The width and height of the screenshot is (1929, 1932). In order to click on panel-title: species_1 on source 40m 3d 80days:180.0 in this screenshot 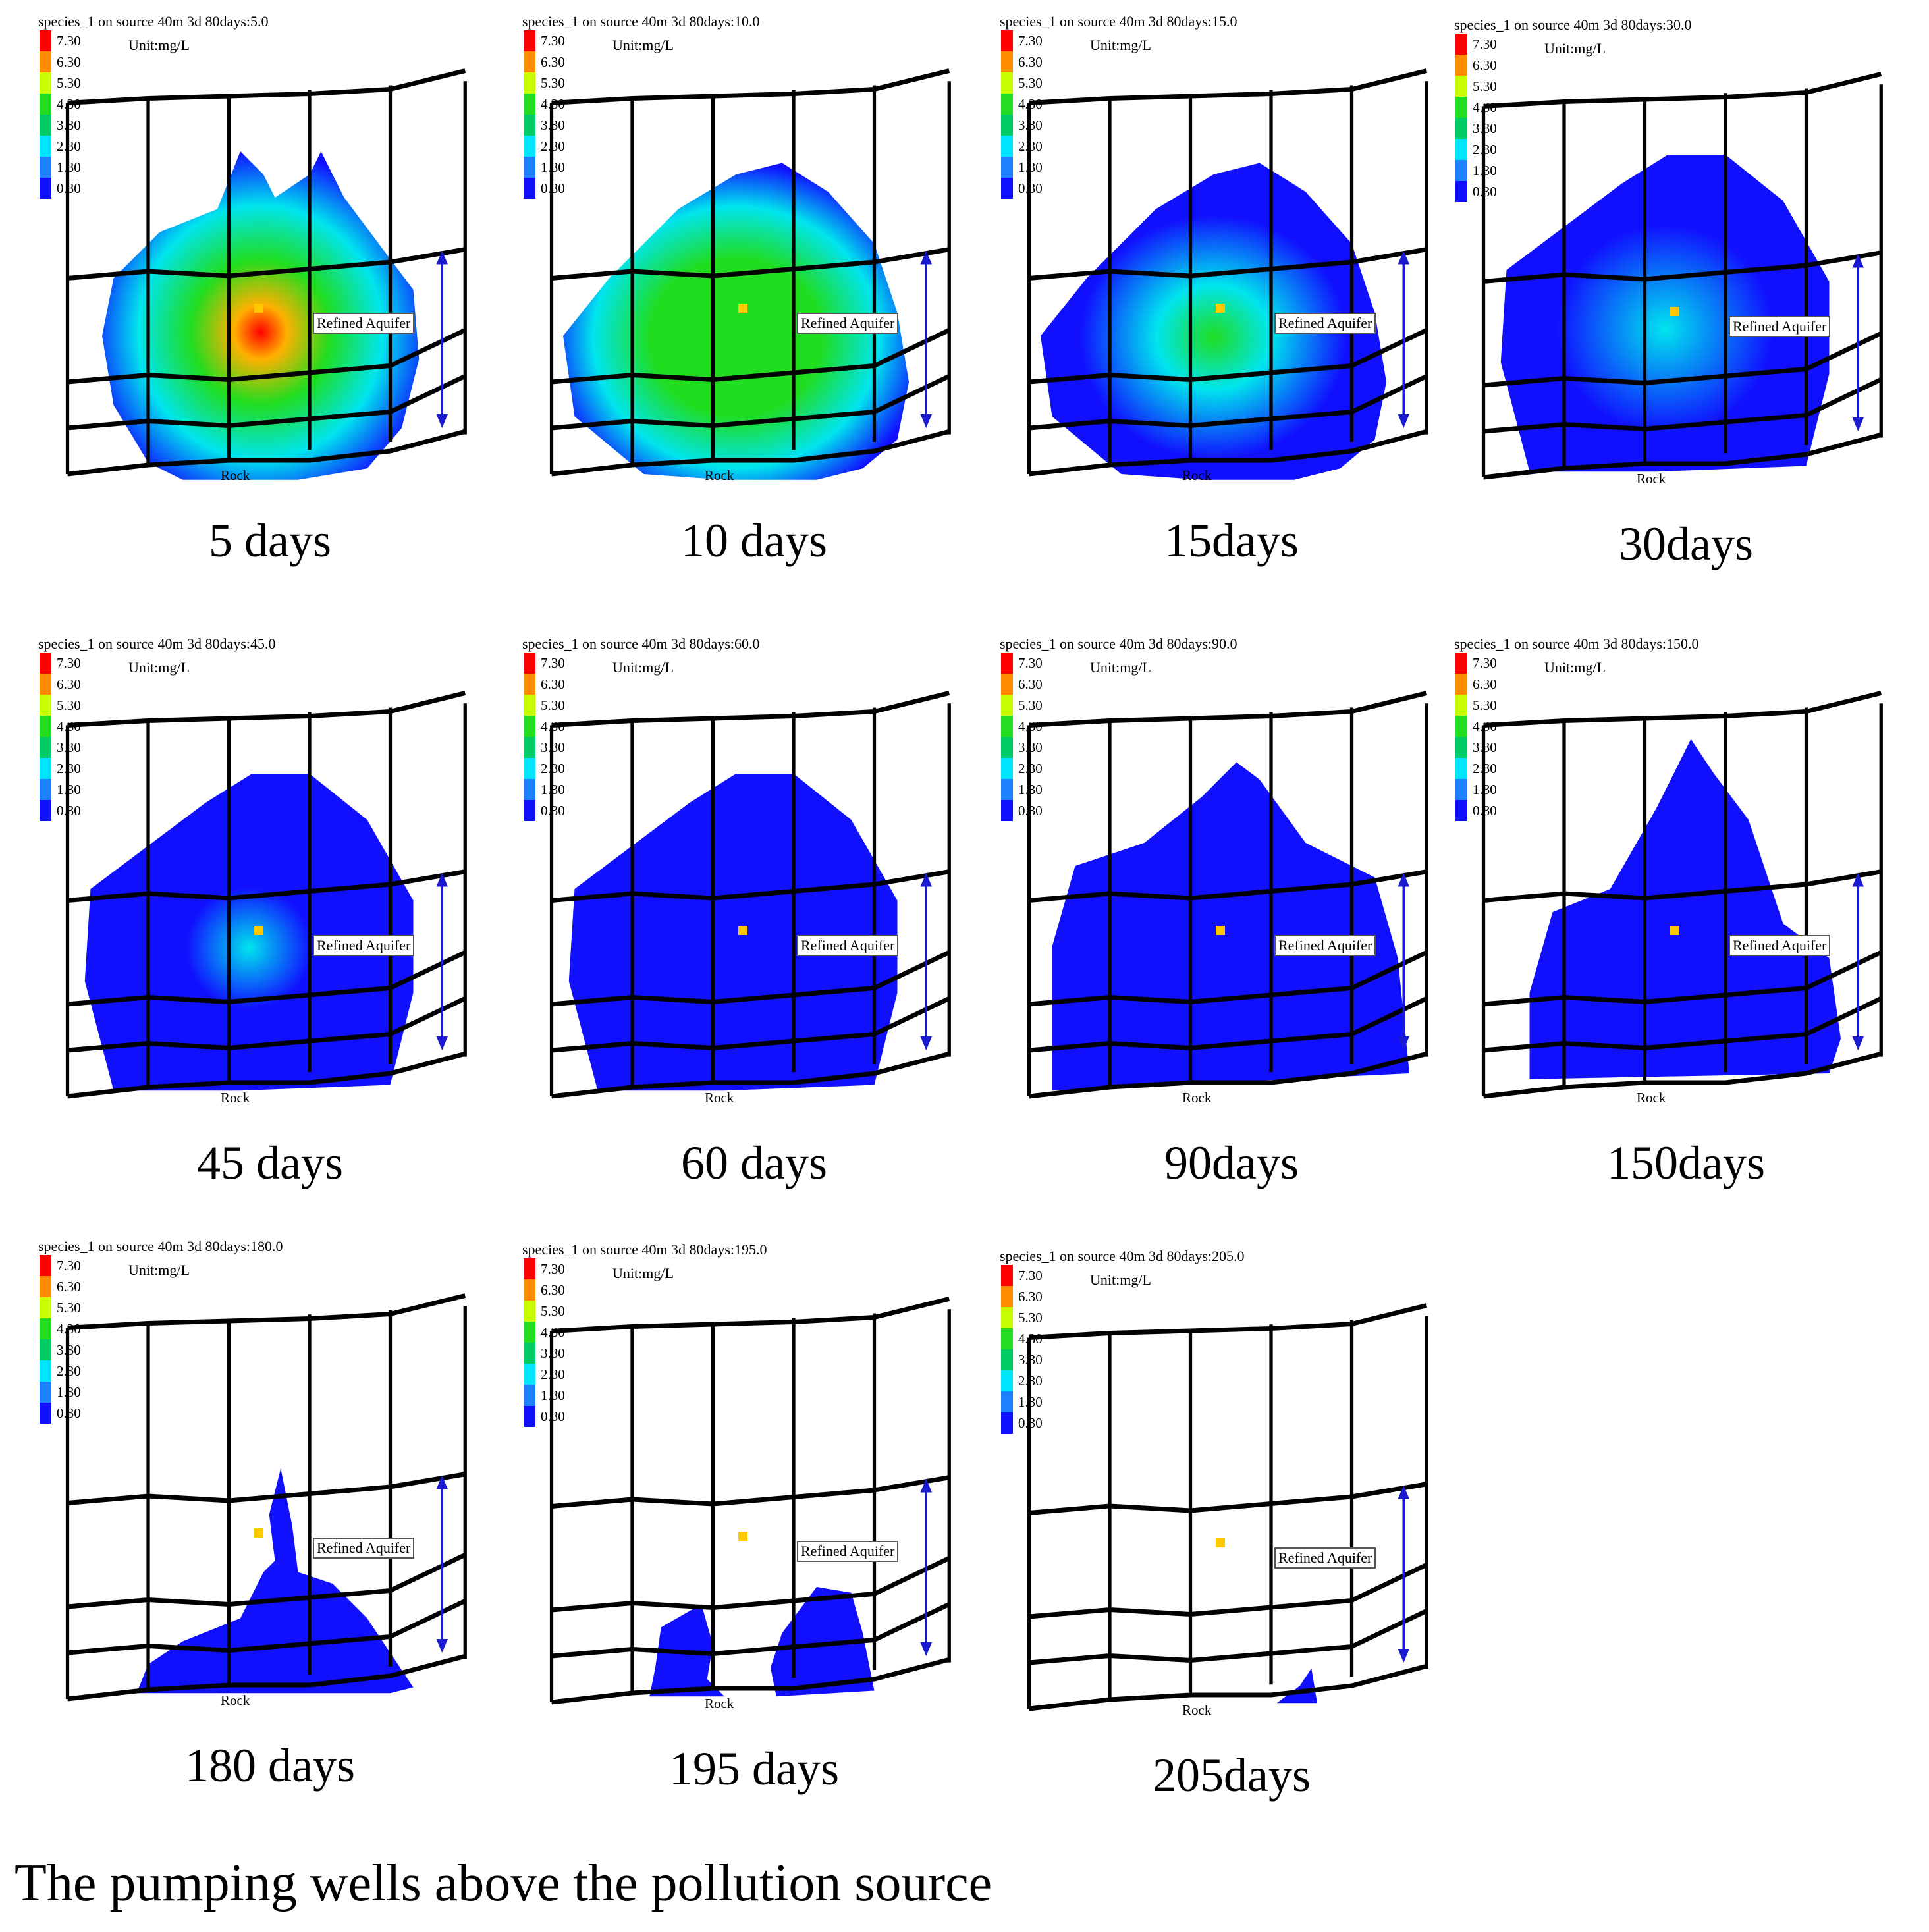, I will do `click(160, 1246)`.